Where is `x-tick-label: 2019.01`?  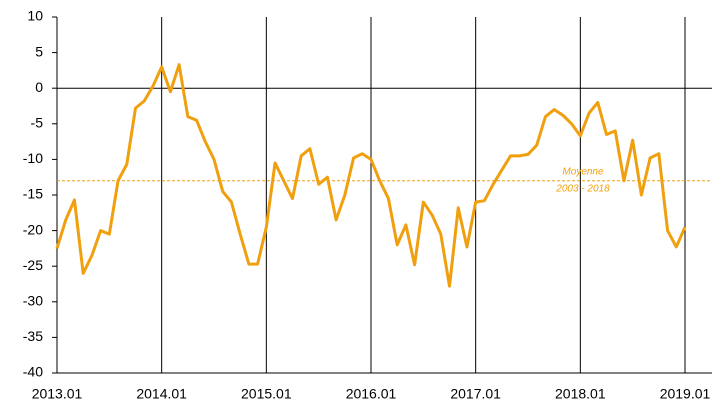 x-tick-label: 2019.01 is located at coordinates (685, 394).